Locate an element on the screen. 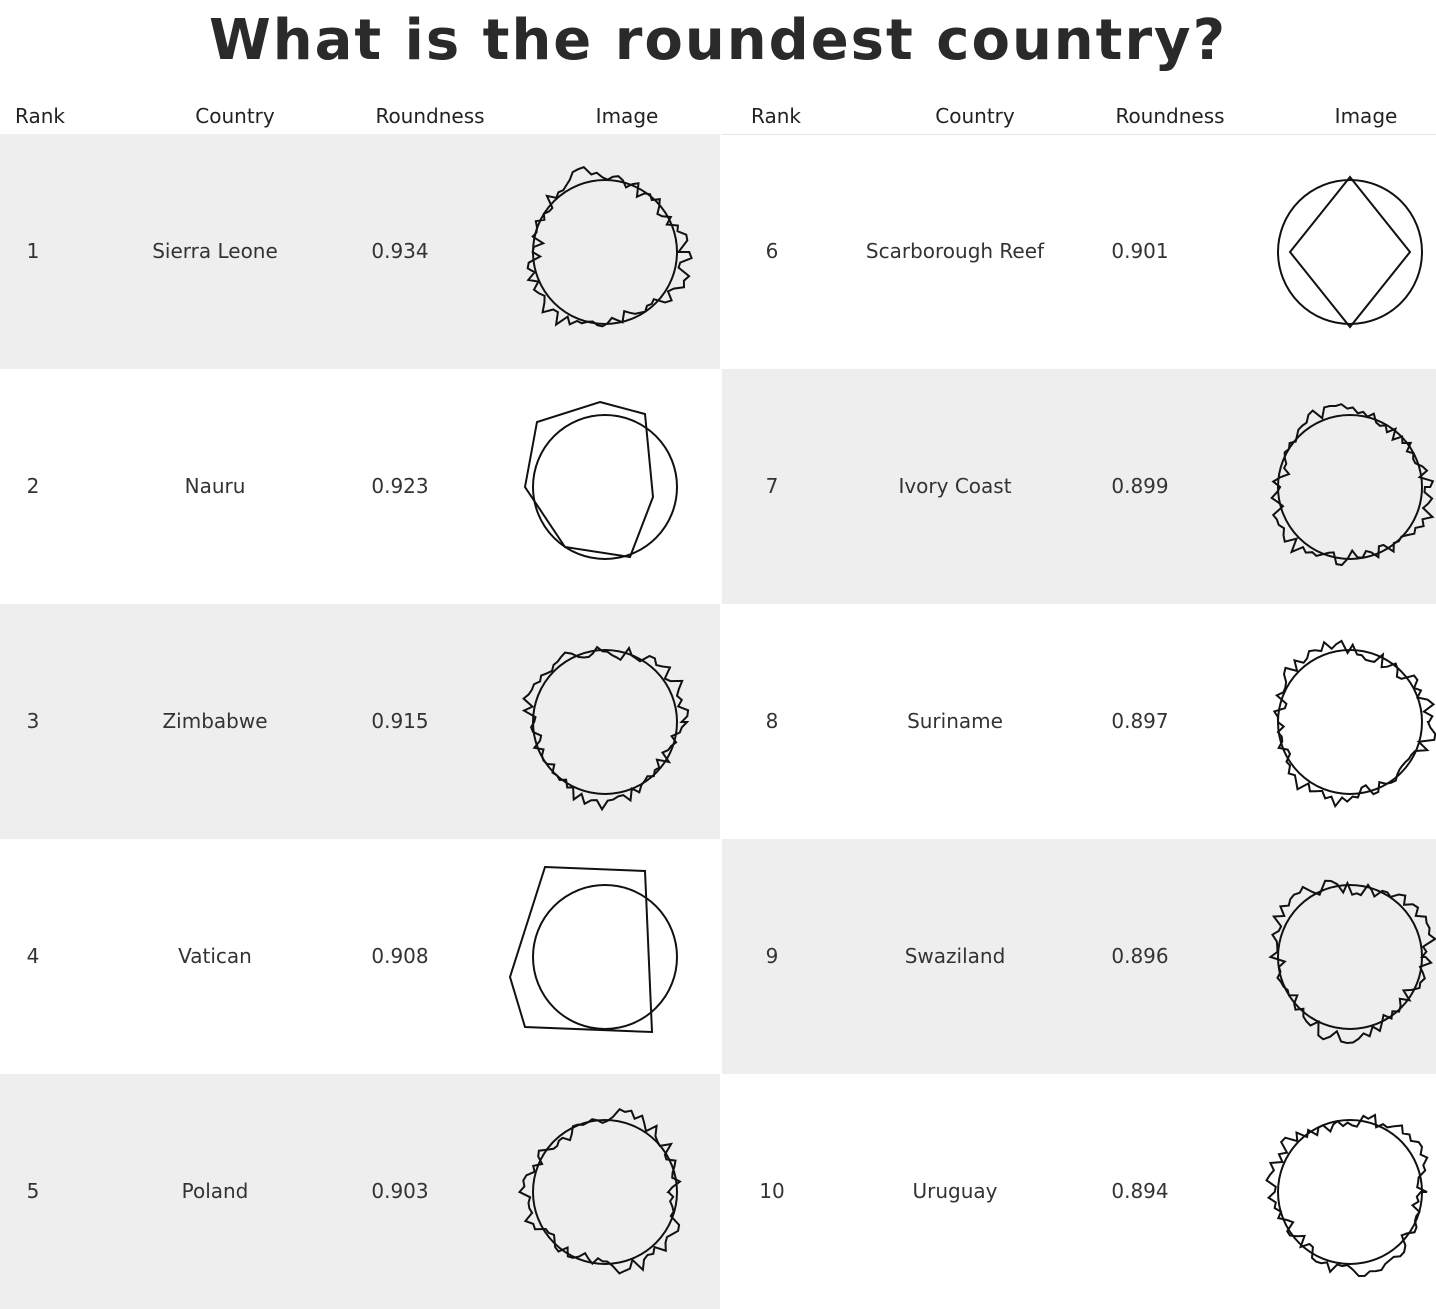 The width and height of the screenshot is (1436, 1309). table-row: 9 Swaziland 0.896 is located at coordinates (1079, 956).